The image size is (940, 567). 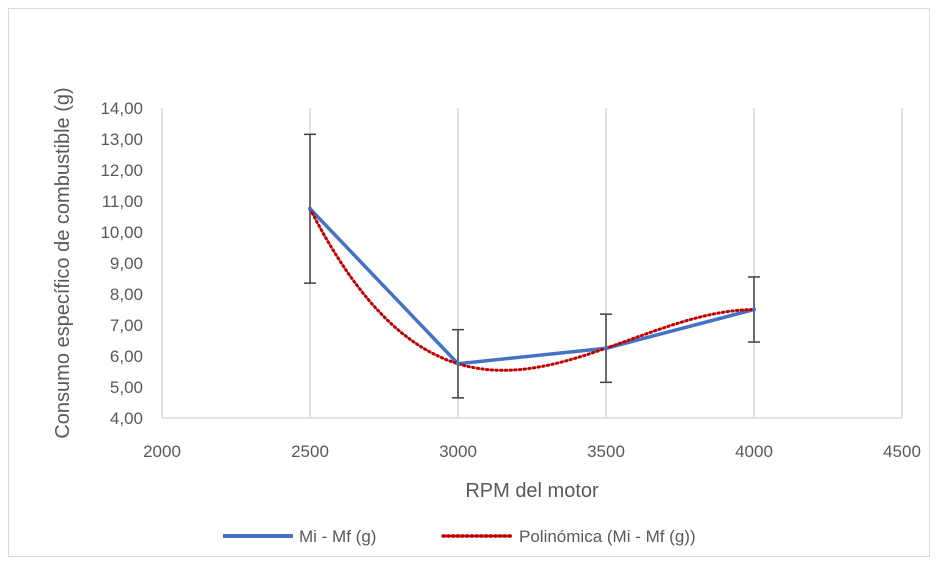 What do you see at coordinates (126, 356) in the screenshot?
I see `y-tick-label: 6,00` at bounding box center [126, 356].